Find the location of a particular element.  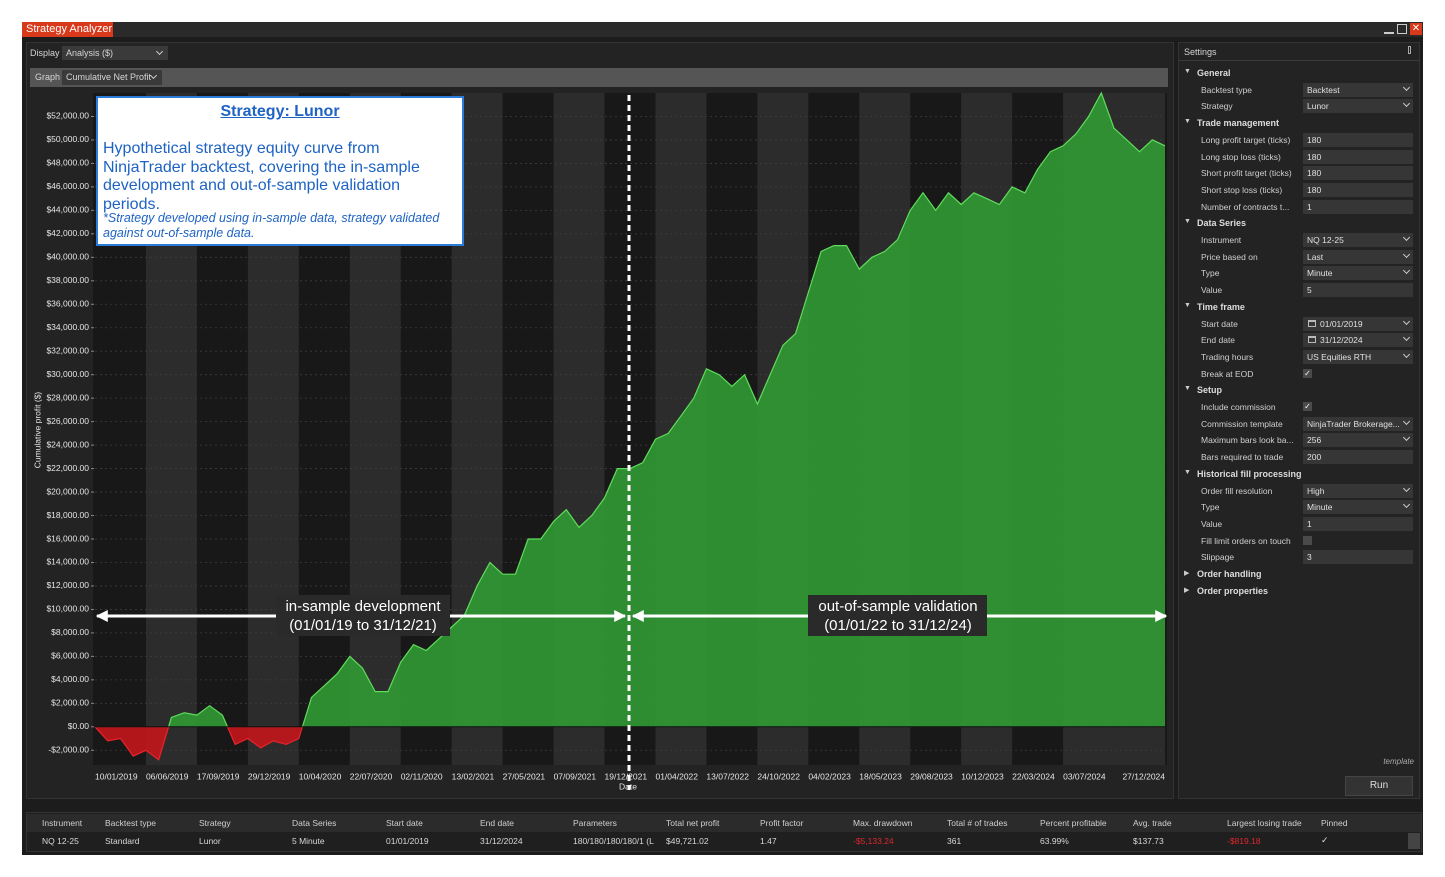

column-header: Largest losing trade is located at coordinates (1264, 823).